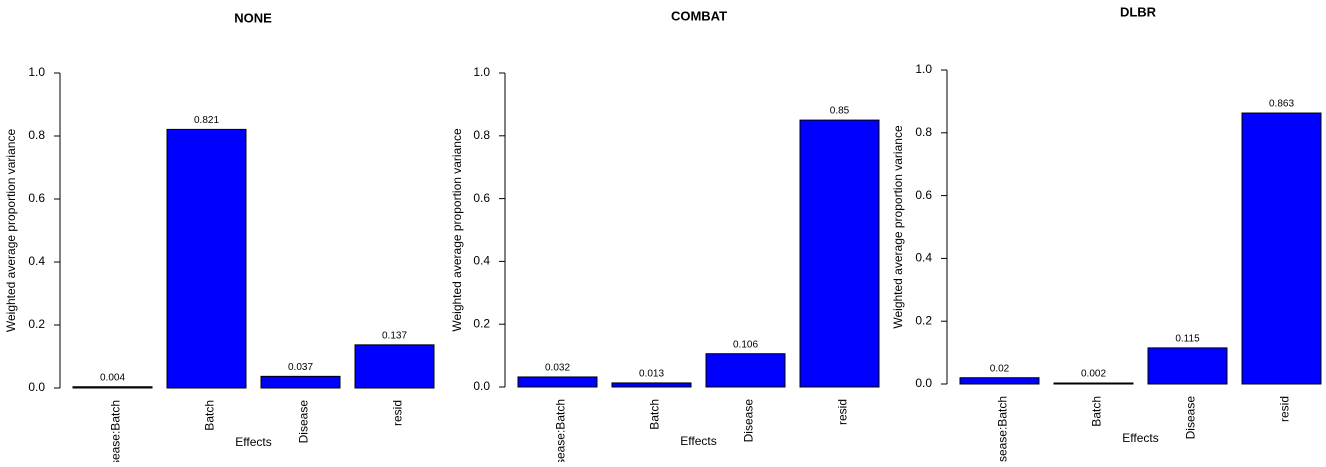 This screenshot has height=467, width=1326. I want to click on chart-title: COMBAT, so click(699, 15).